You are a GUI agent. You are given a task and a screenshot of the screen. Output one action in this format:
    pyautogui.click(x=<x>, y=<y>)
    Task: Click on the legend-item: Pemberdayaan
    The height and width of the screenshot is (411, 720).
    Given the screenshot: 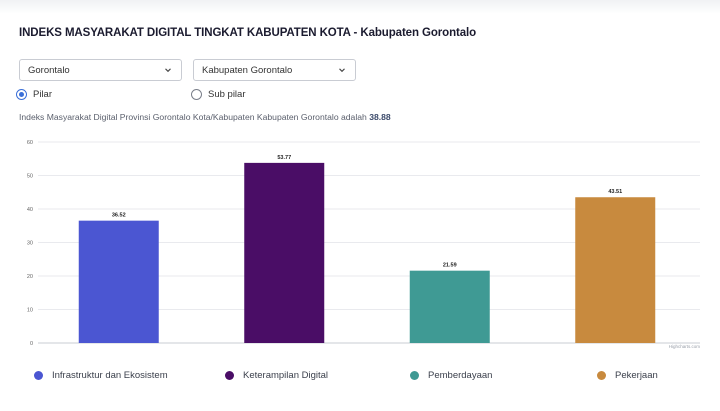 What is the action you would take?
    pyautogui.click(x=451, y=375)
    